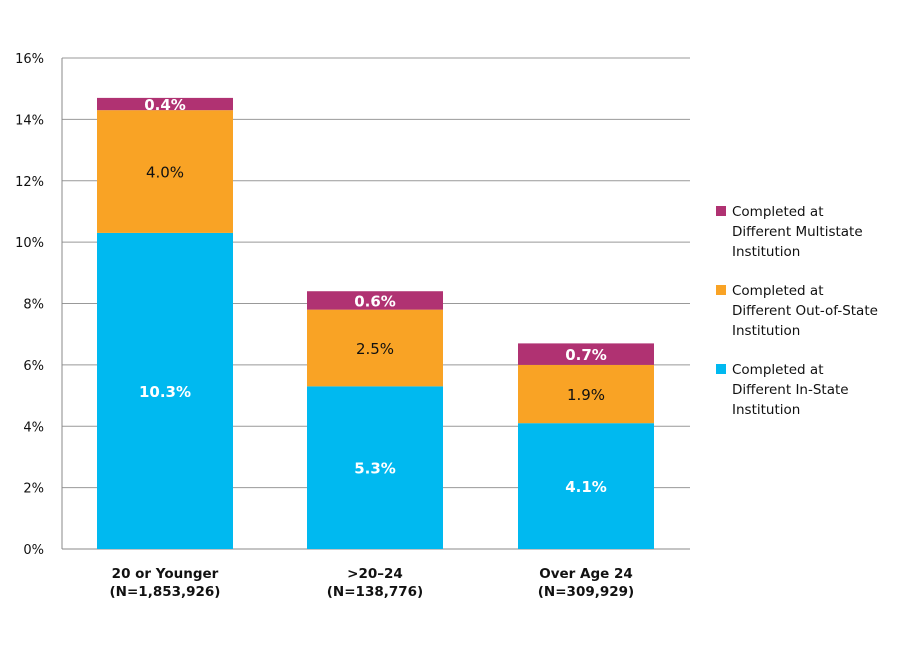 Image resolution: width=900 pixels, height=650 pixels. I want to click on data-label: 4.0%, so click(165, 173).